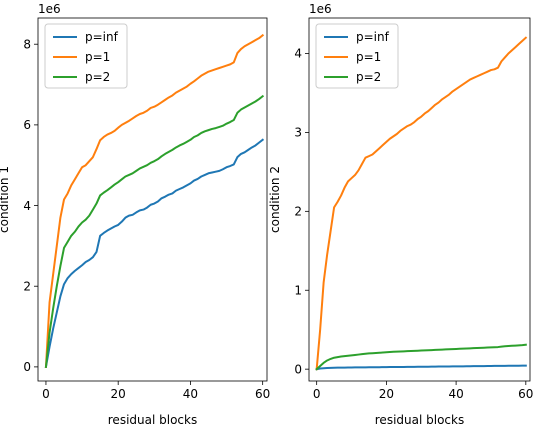 The width and height of the screenshot is (536, 428). I want to click on y-tick-label: 3, so click(298, 133).